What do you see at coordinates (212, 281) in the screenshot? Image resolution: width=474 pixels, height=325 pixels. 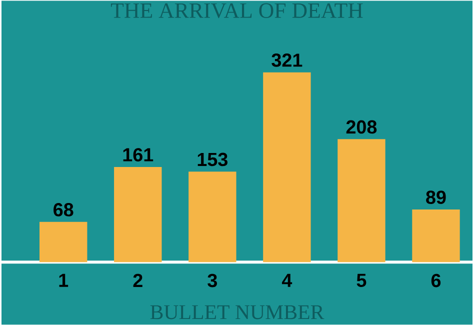 I see `x-tick-label: 3` at bounding box center [212, 281].